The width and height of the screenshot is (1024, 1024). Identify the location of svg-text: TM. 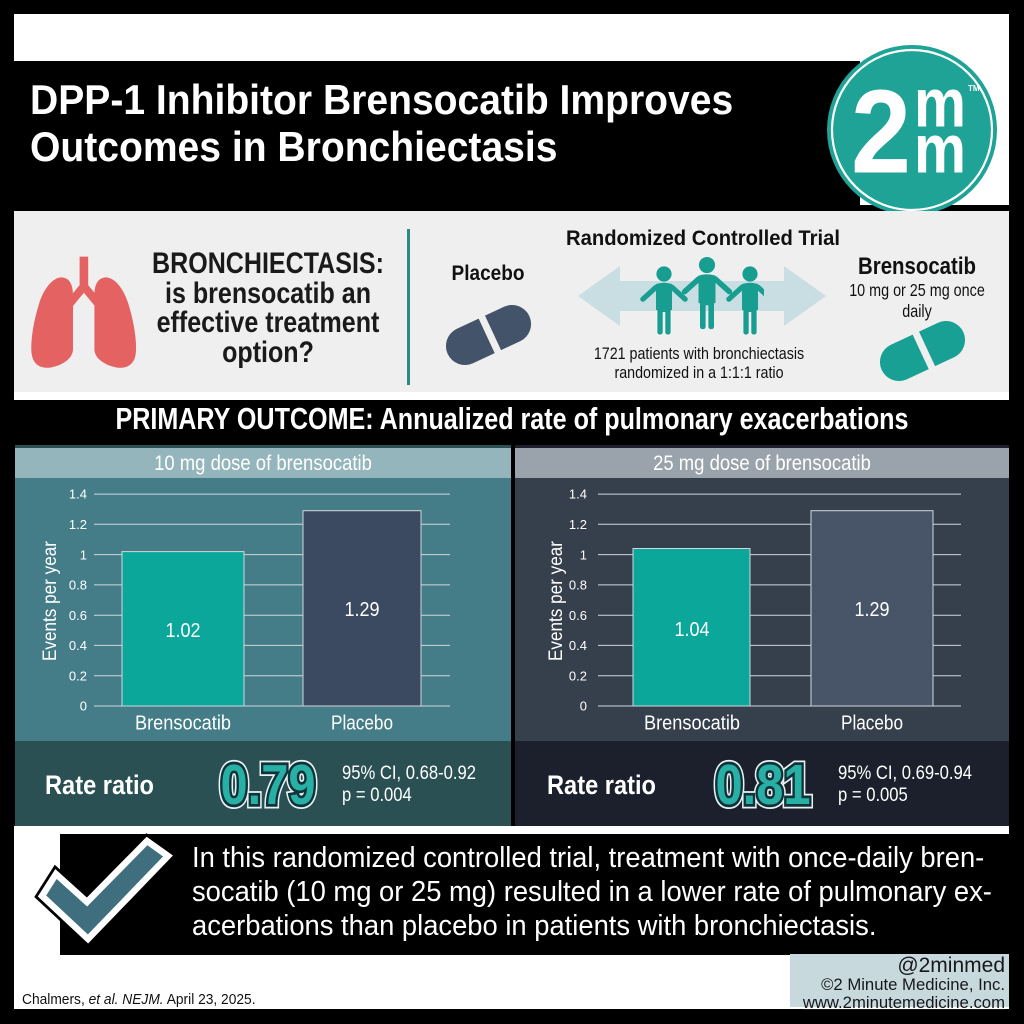
(974, 88).